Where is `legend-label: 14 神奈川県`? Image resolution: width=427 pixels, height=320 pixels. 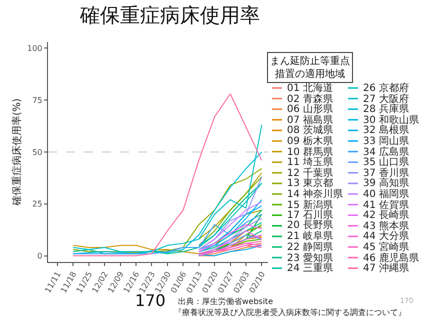 legend-label: 14 神奈川県 is located at coordinates (315, 194).